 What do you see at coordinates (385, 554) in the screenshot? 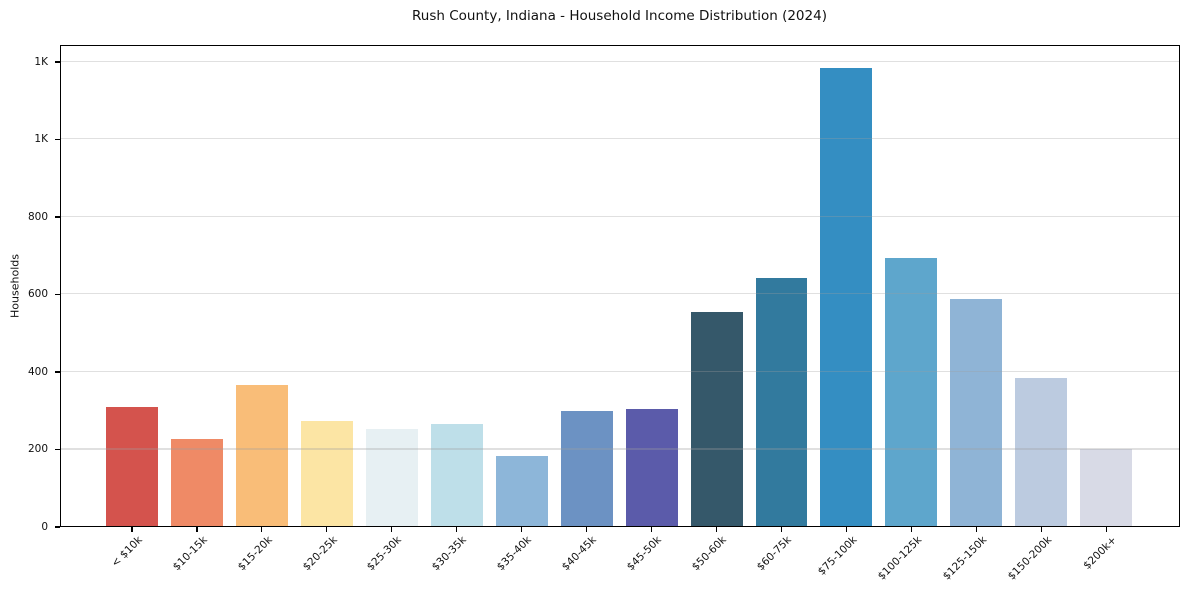
I see `x-tick-label: $25-30k` at bounding box center [385, 554].